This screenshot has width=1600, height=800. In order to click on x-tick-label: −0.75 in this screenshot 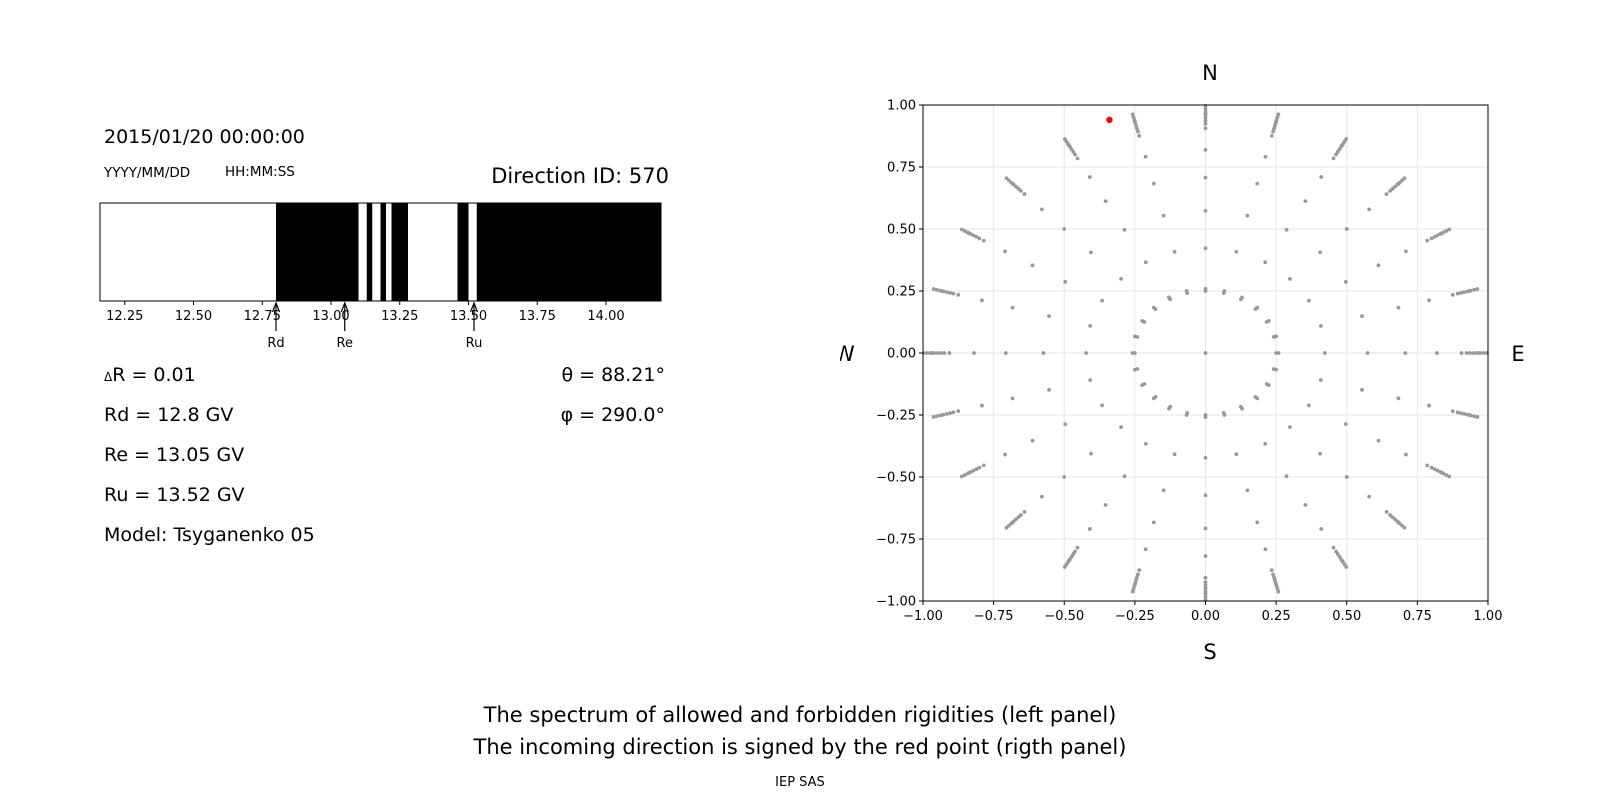, I will do `click(994, 616)`.